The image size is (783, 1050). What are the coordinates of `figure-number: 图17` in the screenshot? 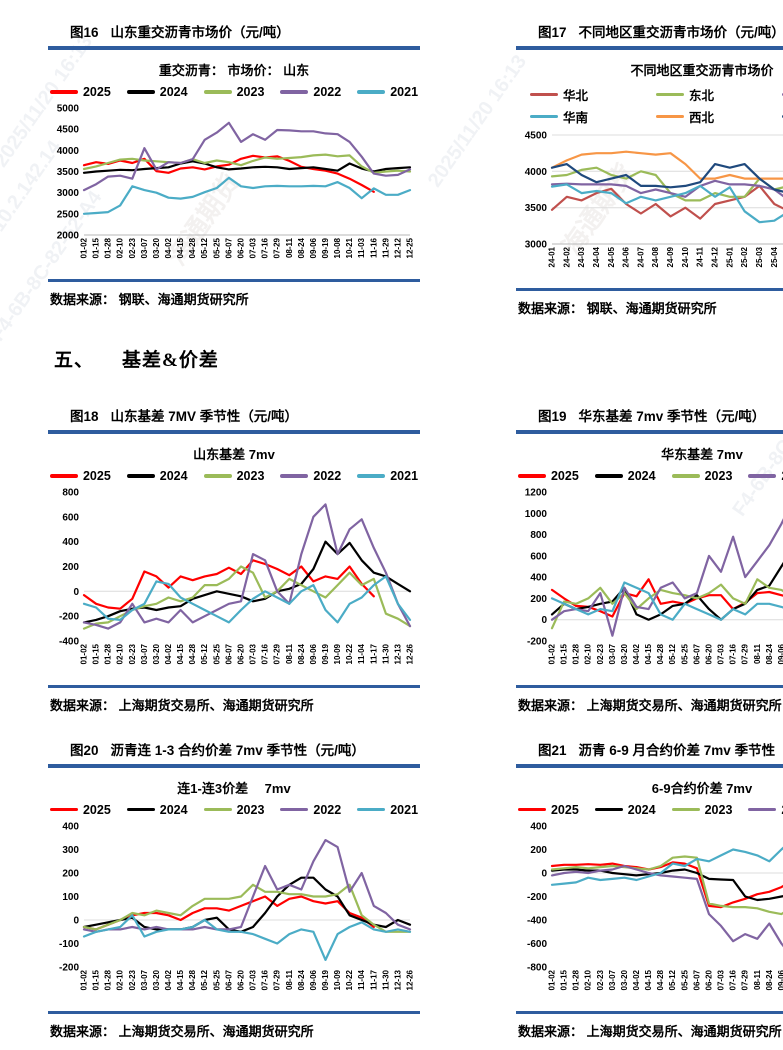 It's located at (552, 32).